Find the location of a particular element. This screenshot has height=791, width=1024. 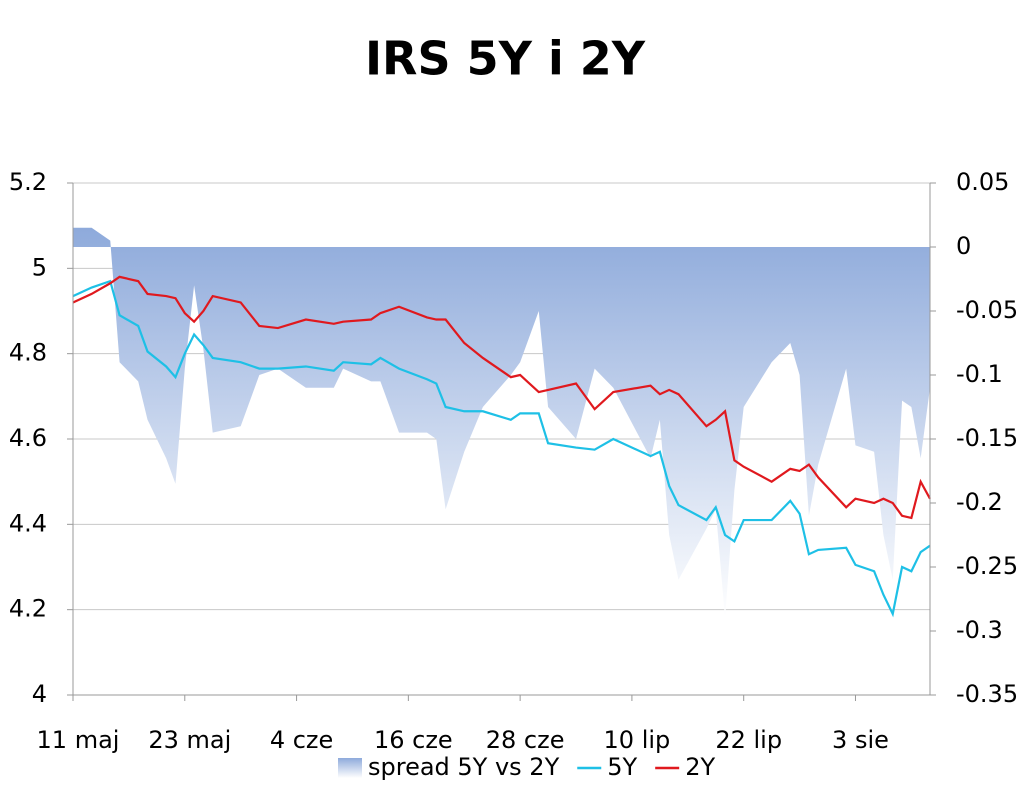

y2-tick-label: -0.25 is located at coordinates (987, 566).